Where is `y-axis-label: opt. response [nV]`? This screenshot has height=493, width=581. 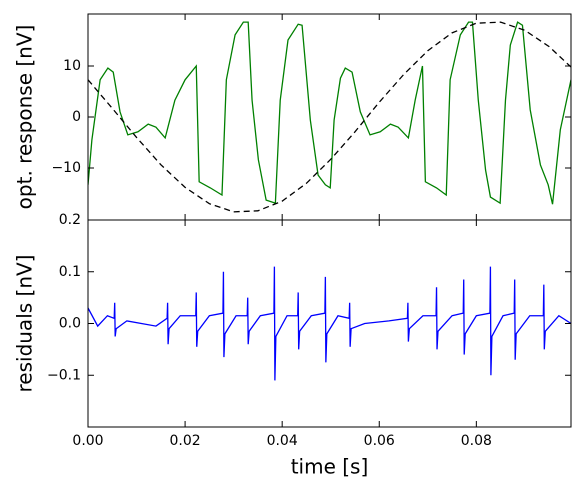
y-axis-label: opt. response [nV] is located at coordinates (25, 117).